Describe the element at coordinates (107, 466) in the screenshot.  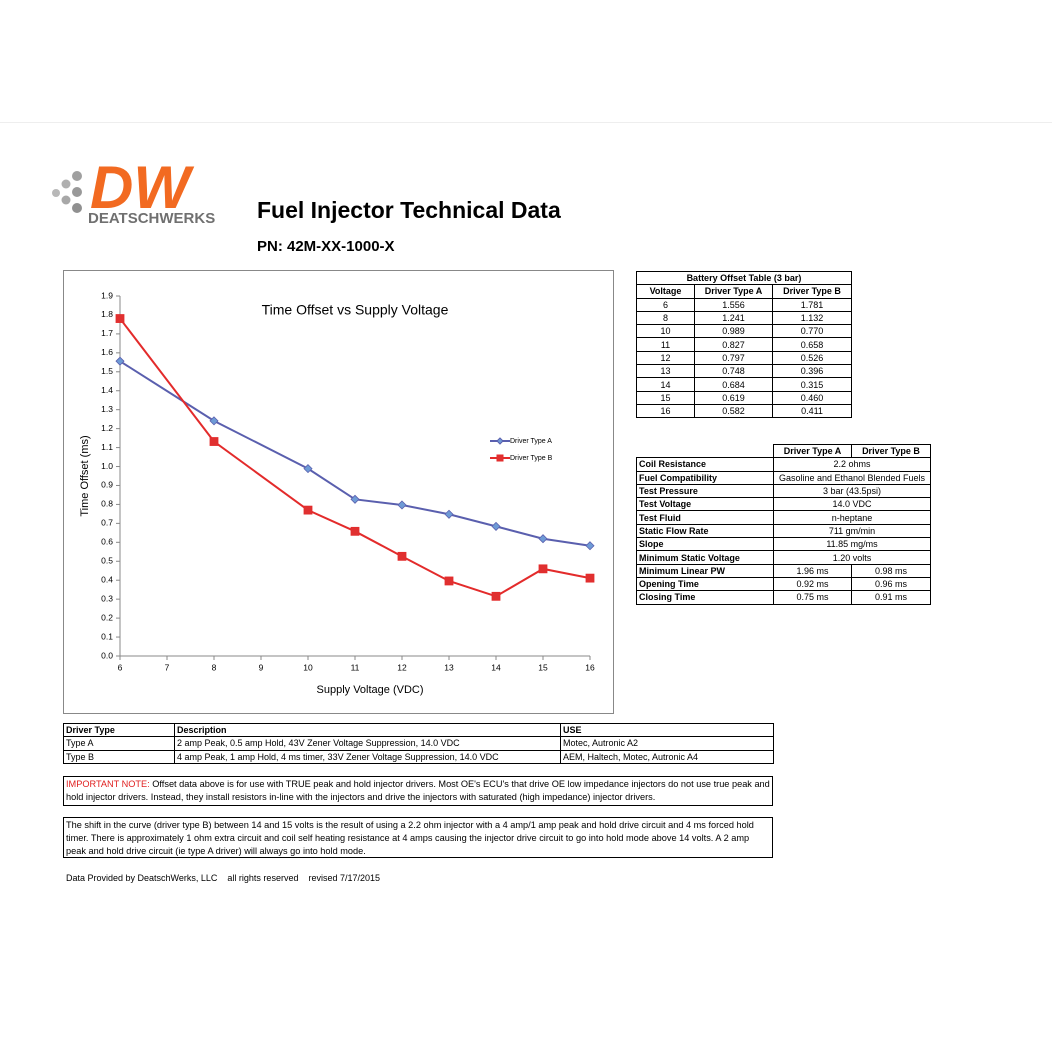
I see `y-tick-label: 1.0` at that location.